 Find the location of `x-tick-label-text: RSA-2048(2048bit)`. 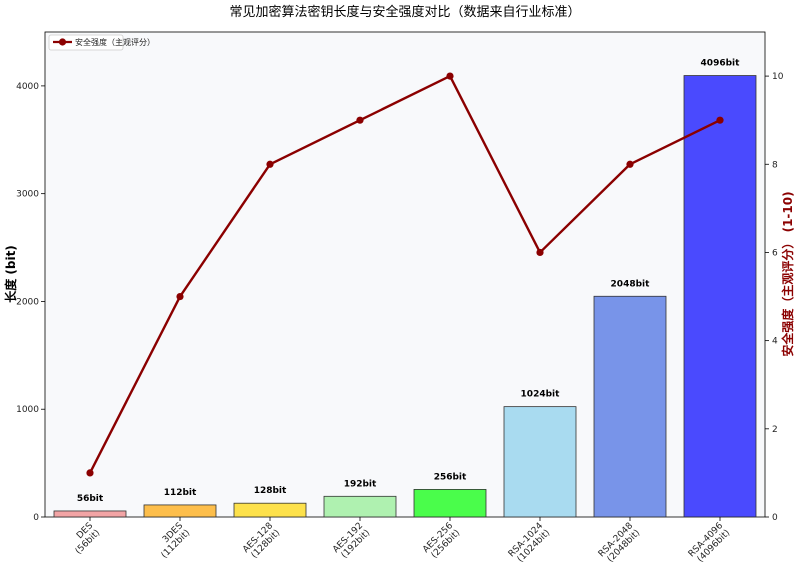

x-tick-label-text: RSA-2048(2048bit) is located at coordinates (620, 544).